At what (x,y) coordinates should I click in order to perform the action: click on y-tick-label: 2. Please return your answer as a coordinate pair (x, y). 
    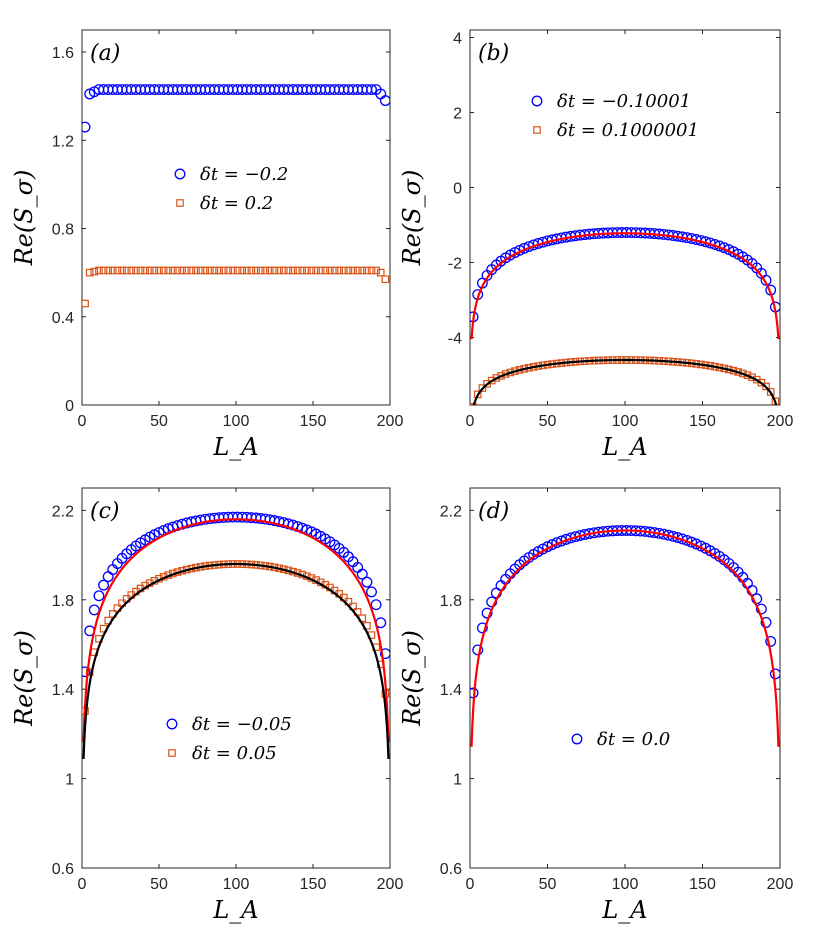
    Looking at the image, I should click on (457, 114).